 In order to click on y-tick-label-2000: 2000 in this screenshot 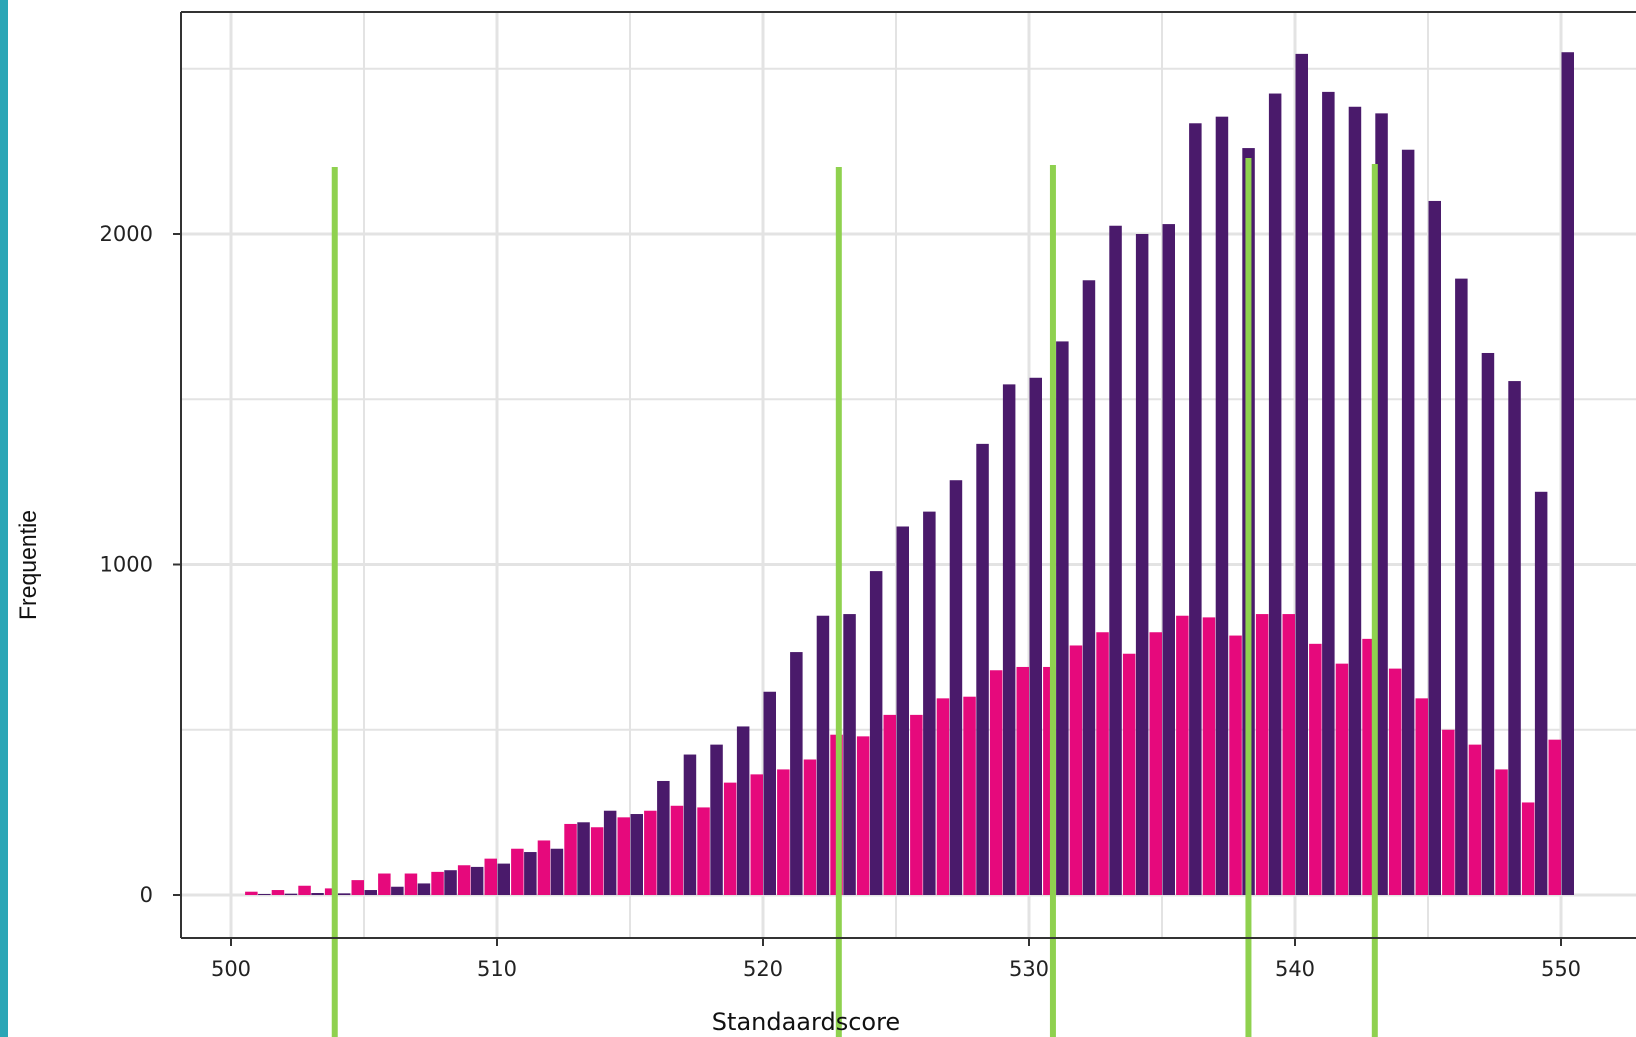, I will do `click(126, 234)`.